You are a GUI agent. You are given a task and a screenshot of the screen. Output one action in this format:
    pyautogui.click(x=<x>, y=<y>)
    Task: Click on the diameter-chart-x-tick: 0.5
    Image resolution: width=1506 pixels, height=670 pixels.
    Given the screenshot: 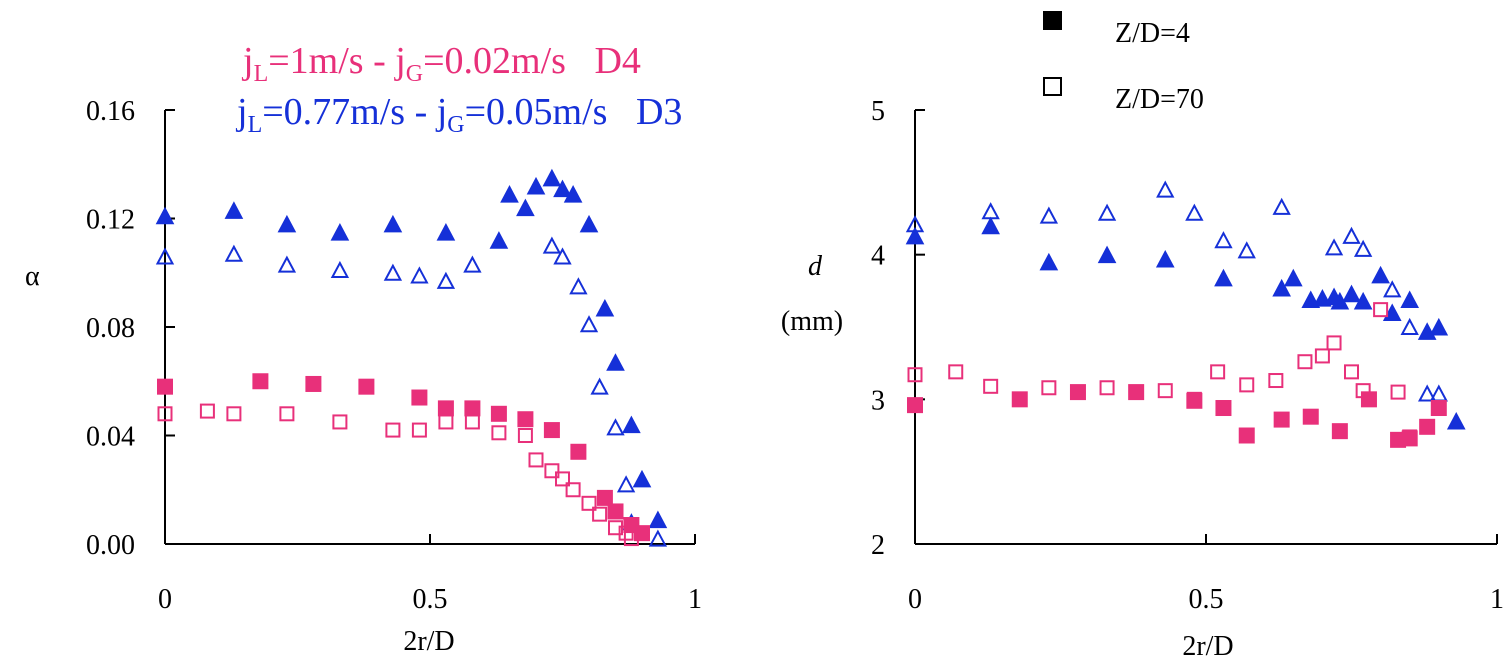 What is the action you would take?
    pyautogui.click(x=1206, y=599)
    